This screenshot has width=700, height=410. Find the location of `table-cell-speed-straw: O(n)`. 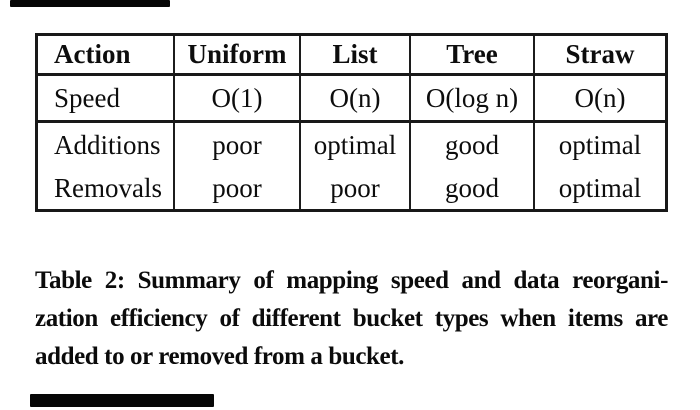

table-cell-speed-straw: O(n) is located at coordinates (599, 99).